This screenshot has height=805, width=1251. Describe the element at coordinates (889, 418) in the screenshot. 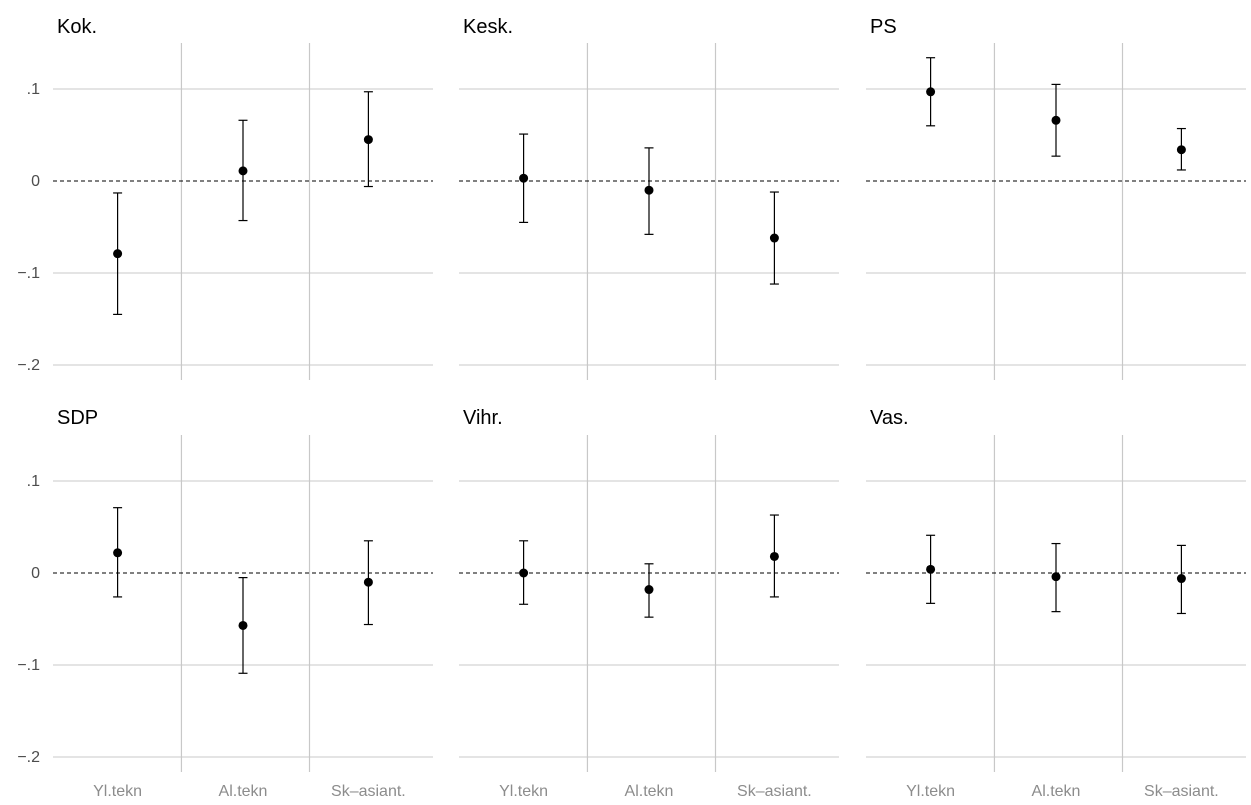

I see `panel-title: Vas.` at that location.